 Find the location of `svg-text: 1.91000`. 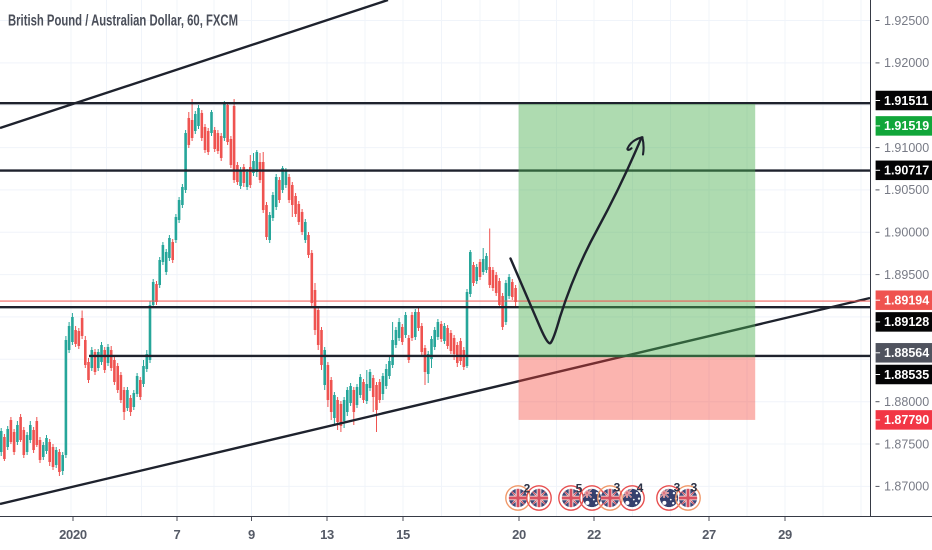

svg-text: 1.91000 is located at coordinates (906, 148).